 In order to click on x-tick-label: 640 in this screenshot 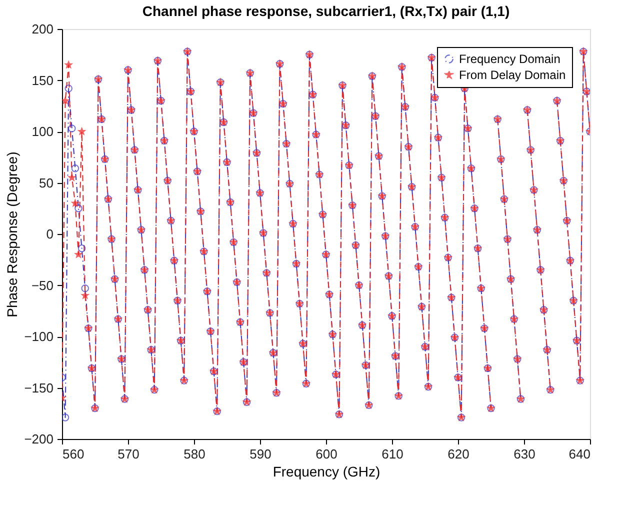, I will do `click(579, 454)`.